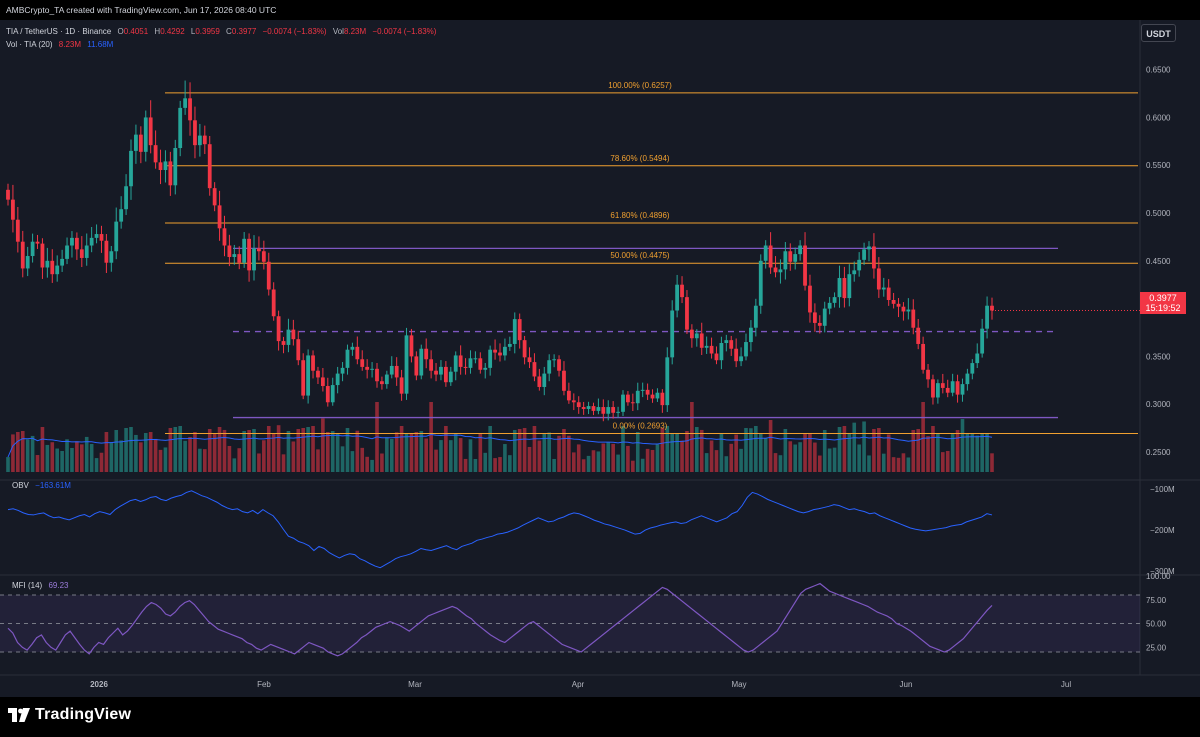  What do you see at coordinates (27, 585) in the screenshot?
I see `mfi-title: MFI (14)` at bounding box center [27, 585].